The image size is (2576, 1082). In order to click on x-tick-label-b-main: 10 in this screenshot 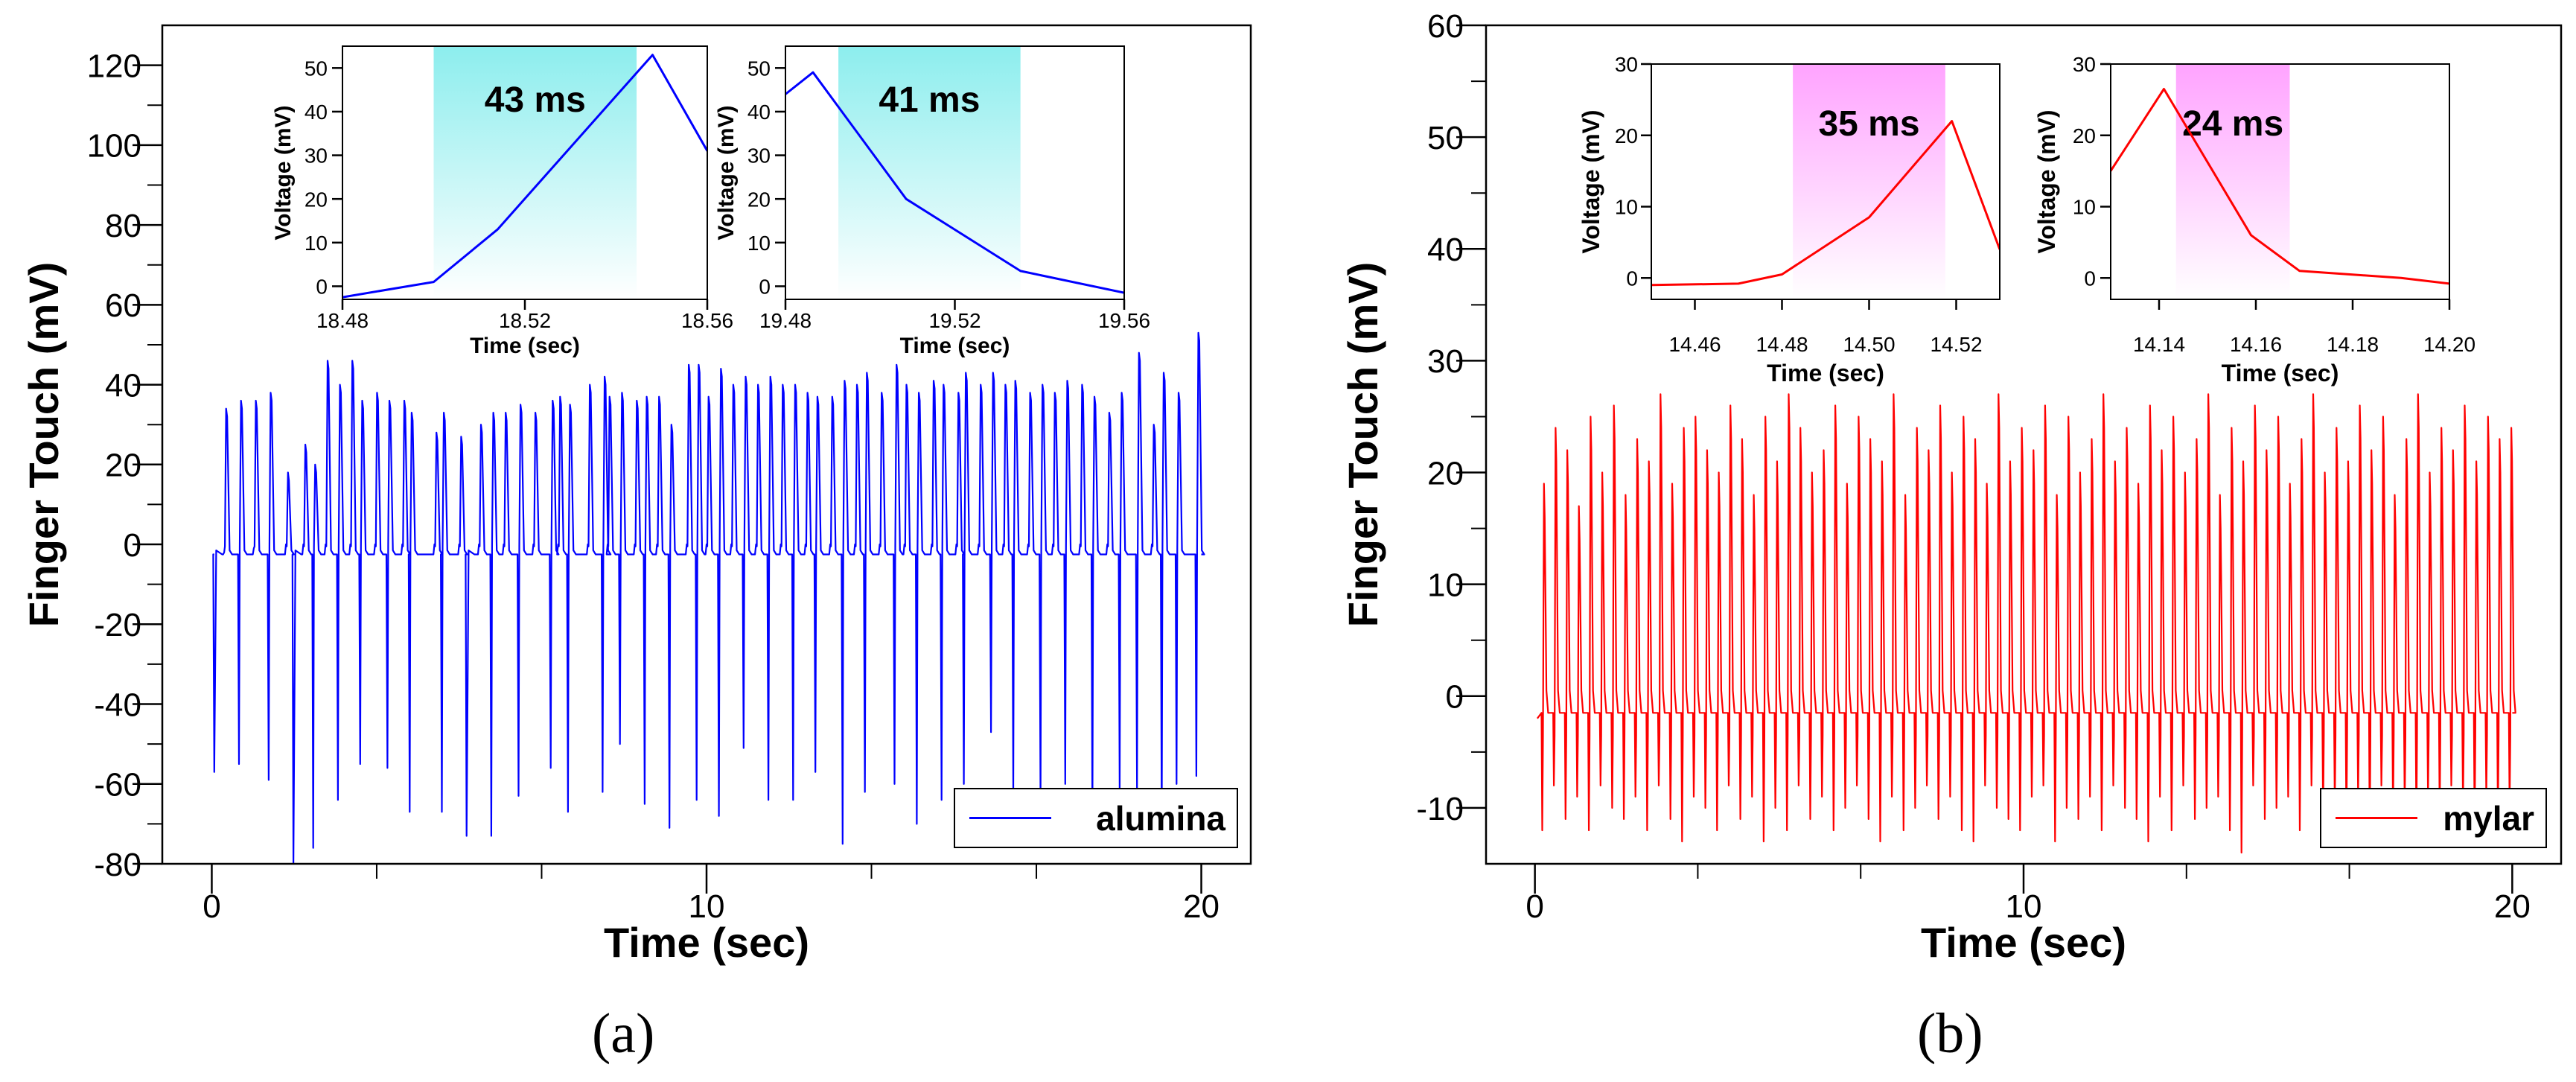, I will do `click(2024, 906)`.